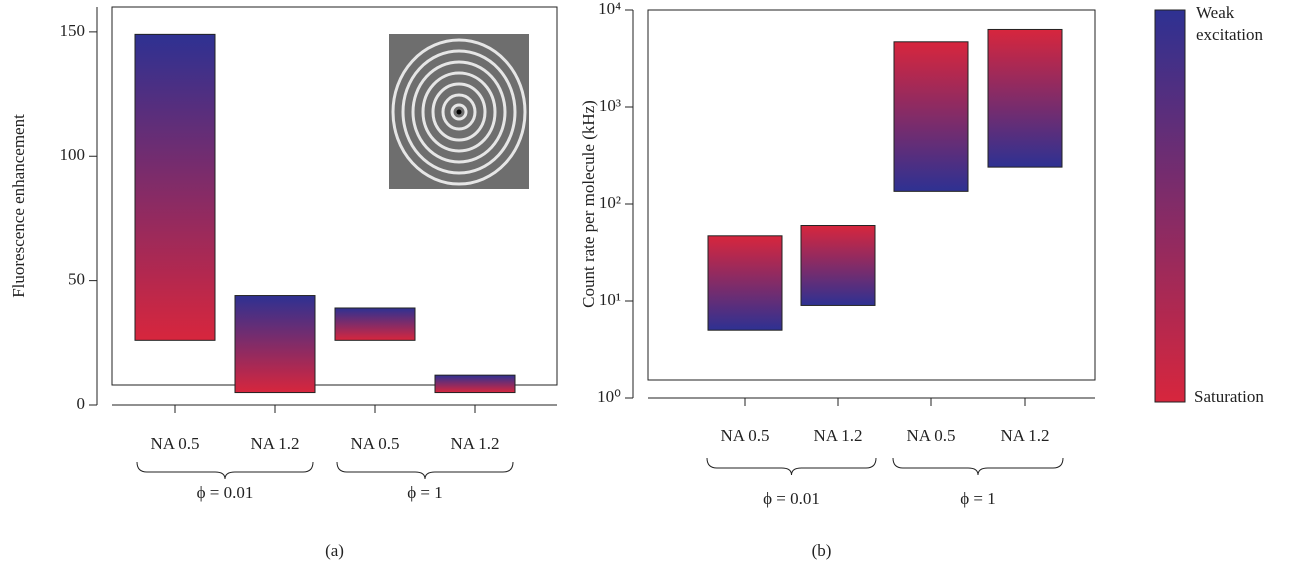 This screenshot has height=569, width=1297. What do you see at coordinates (334, 550) in the screenshot?
I see `panel-label: (a)` at bounding box center [334, 550].